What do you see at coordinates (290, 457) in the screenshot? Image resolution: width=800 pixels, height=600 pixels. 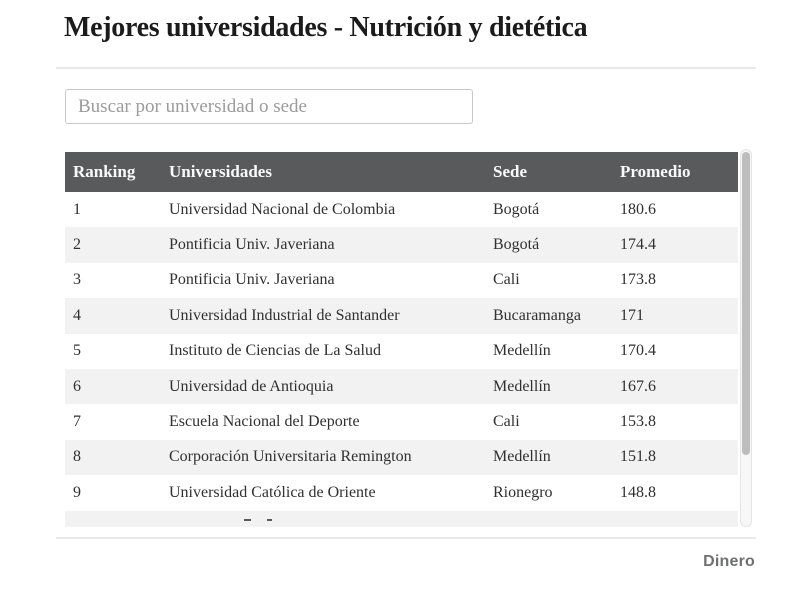 I see `cell-universidad: Corporación Universitaria Remington` at bounding box center [290, 457].